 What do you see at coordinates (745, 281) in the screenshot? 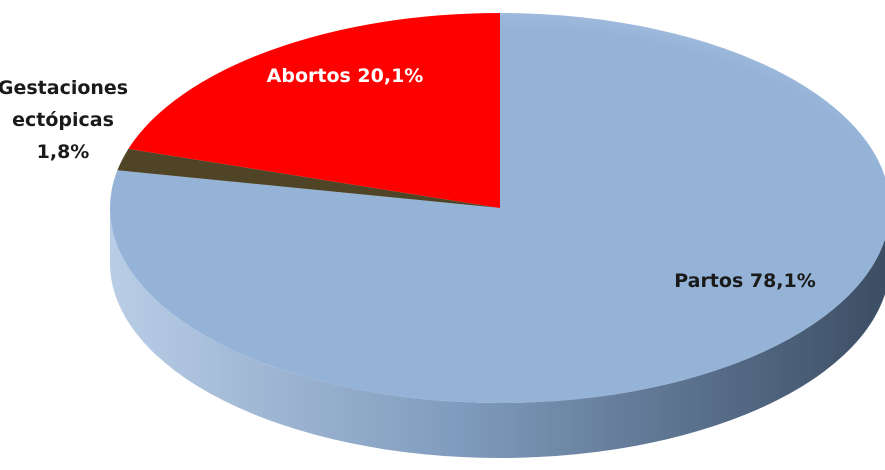
I see `slice-label-partos: Partos 78,1%` at bounding box center [745, 281].